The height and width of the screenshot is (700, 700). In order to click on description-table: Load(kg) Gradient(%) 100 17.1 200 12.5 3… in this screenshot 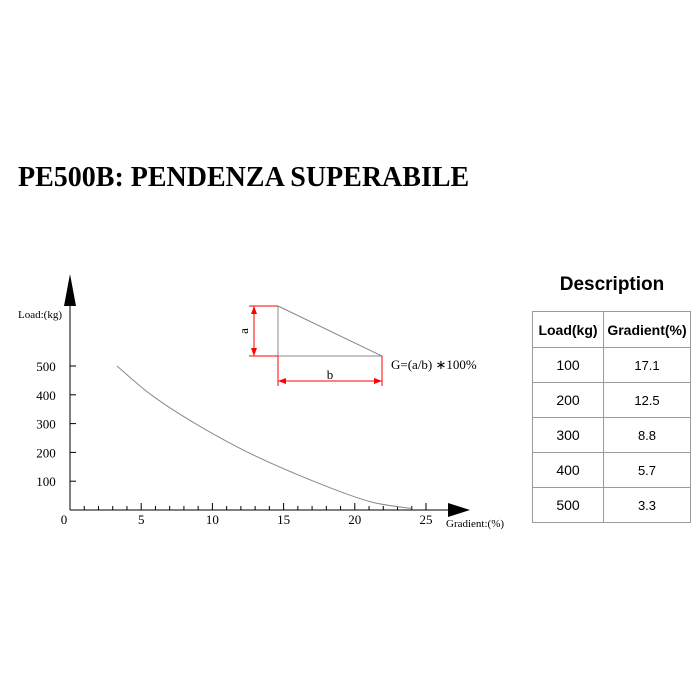, I will do `click(611, 417)`.